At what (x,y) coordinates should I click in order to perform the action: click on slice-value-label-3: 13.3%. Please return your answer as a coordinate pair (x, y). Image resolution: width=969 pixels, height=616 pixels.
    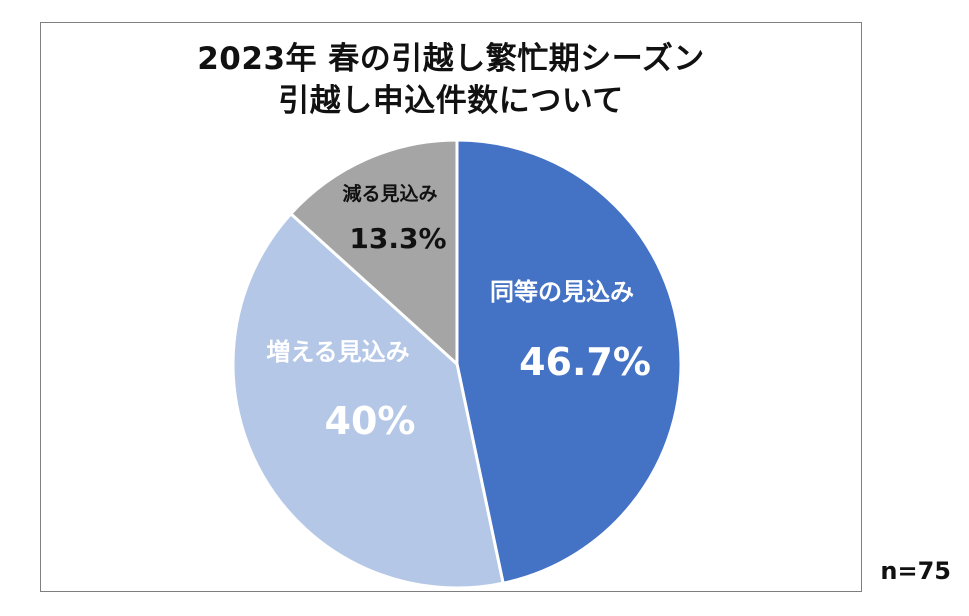
    Looking at the image, I should click on (397, 238).